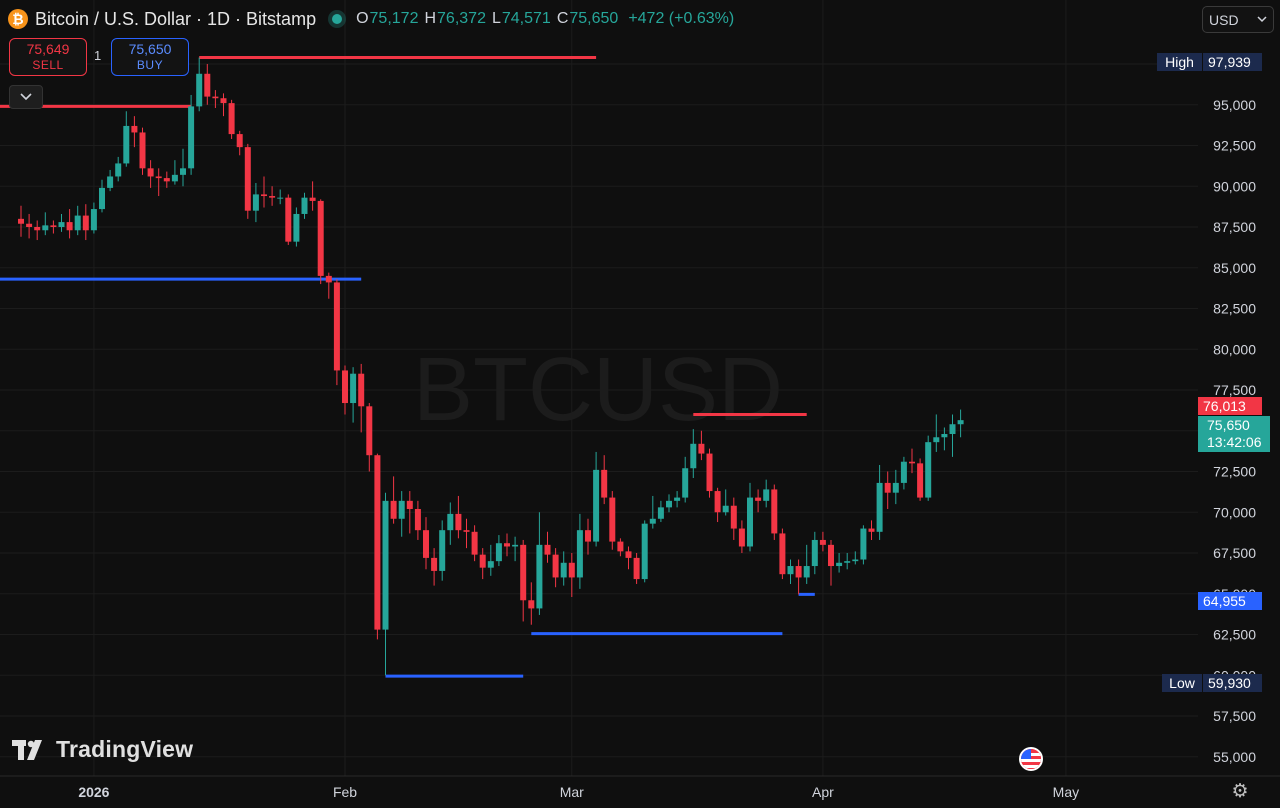  I want to click on price-tick-label: 77,500, so click(1234, 390).